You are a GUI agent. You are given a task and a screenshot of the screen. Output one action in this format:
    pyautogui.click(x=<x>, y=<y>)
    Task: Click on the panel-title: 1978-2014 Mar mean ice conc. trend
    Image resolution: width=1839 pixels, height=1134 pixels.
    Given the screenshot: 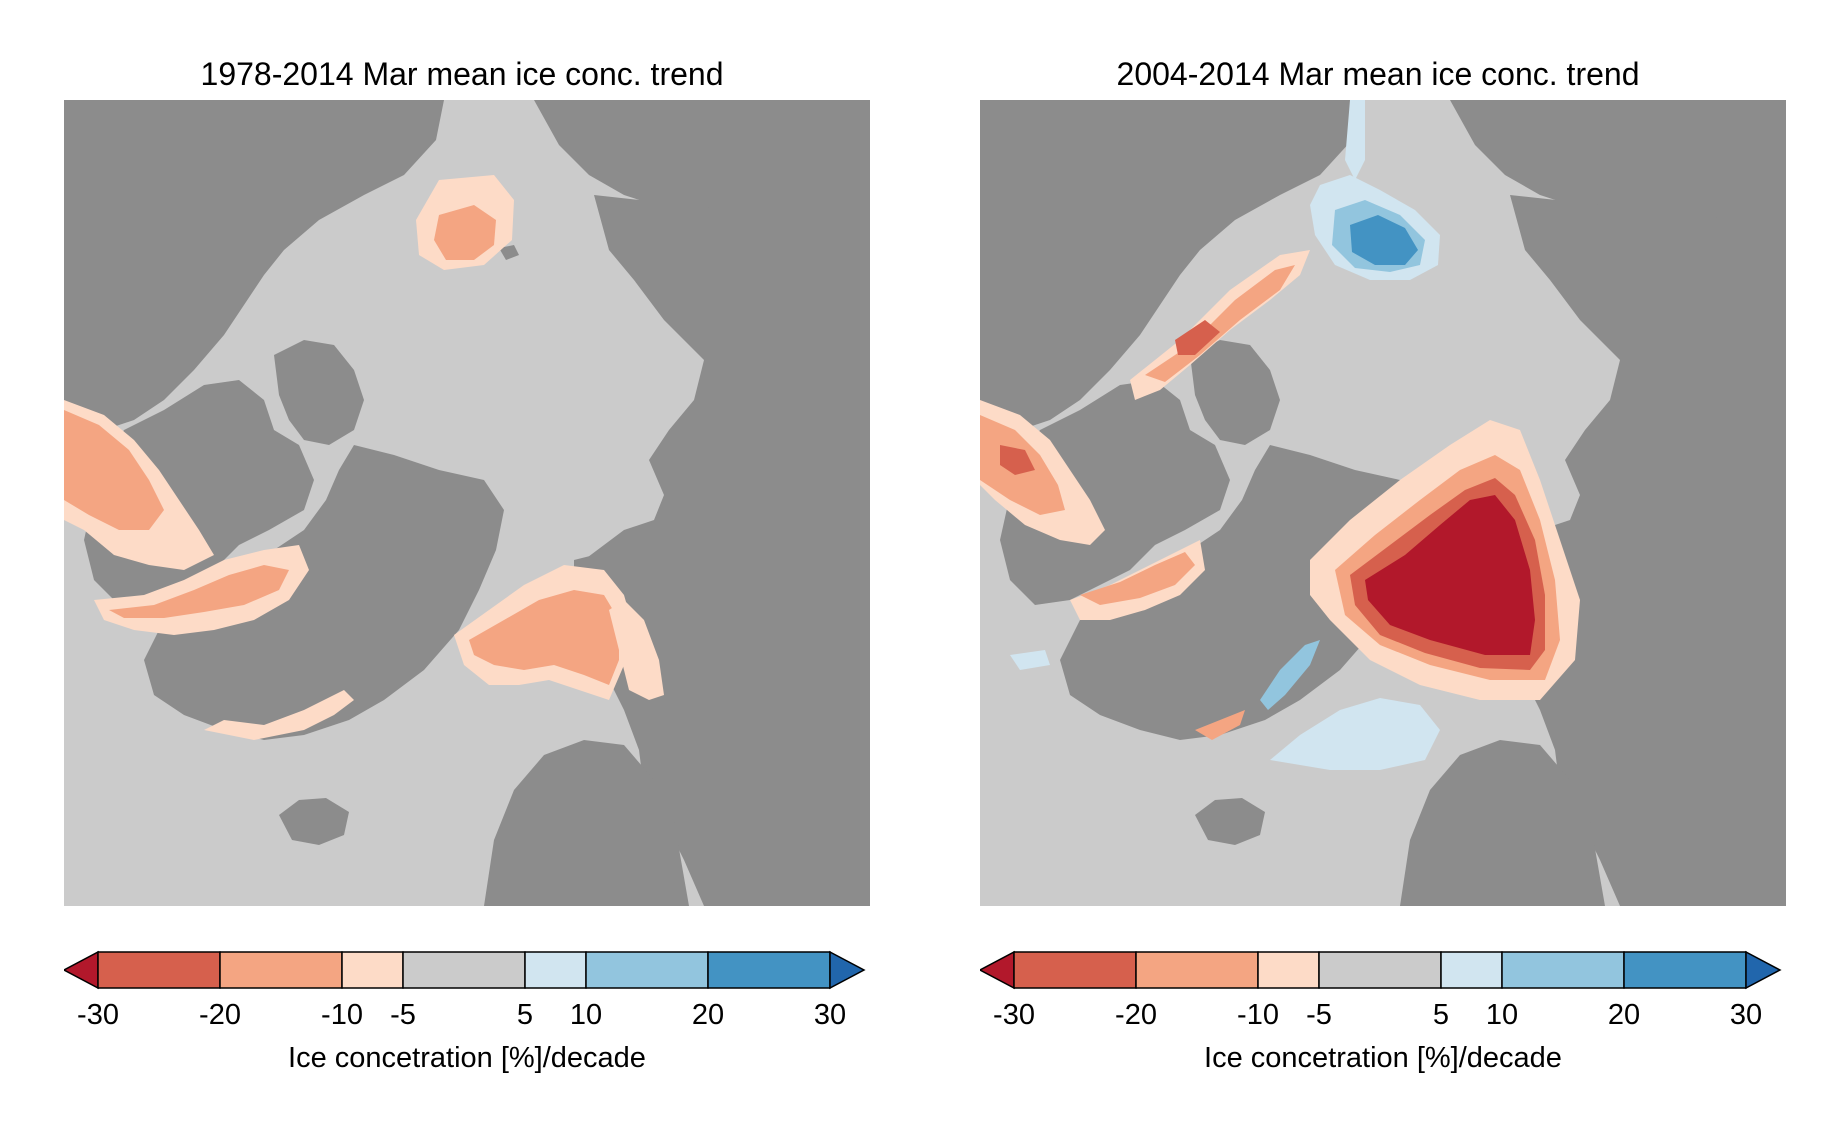 What is the action you would take?
    pyautogui.click(x=462, y=74)
    